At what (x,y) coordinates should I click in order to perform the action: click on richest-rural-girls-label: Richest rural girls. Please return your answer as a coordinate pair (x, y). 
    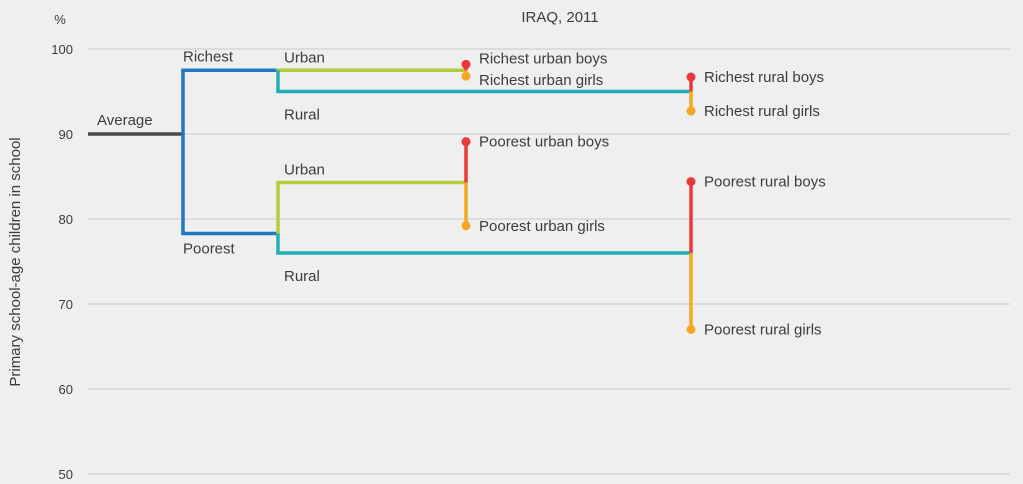
    Looking at the image, I should click on (762, 111).